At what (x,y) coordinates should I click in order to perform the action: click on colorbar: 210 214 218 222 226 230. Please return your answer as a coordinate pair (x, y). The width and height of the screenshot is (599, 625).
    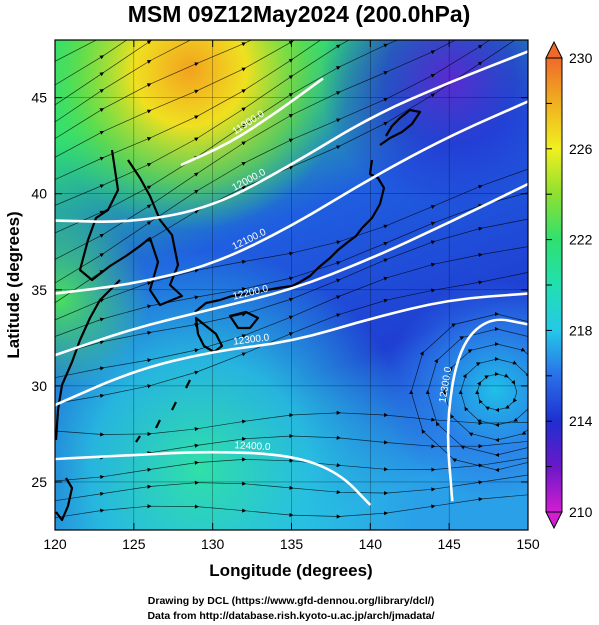
    Looking at the image, I should click on (569, 285).